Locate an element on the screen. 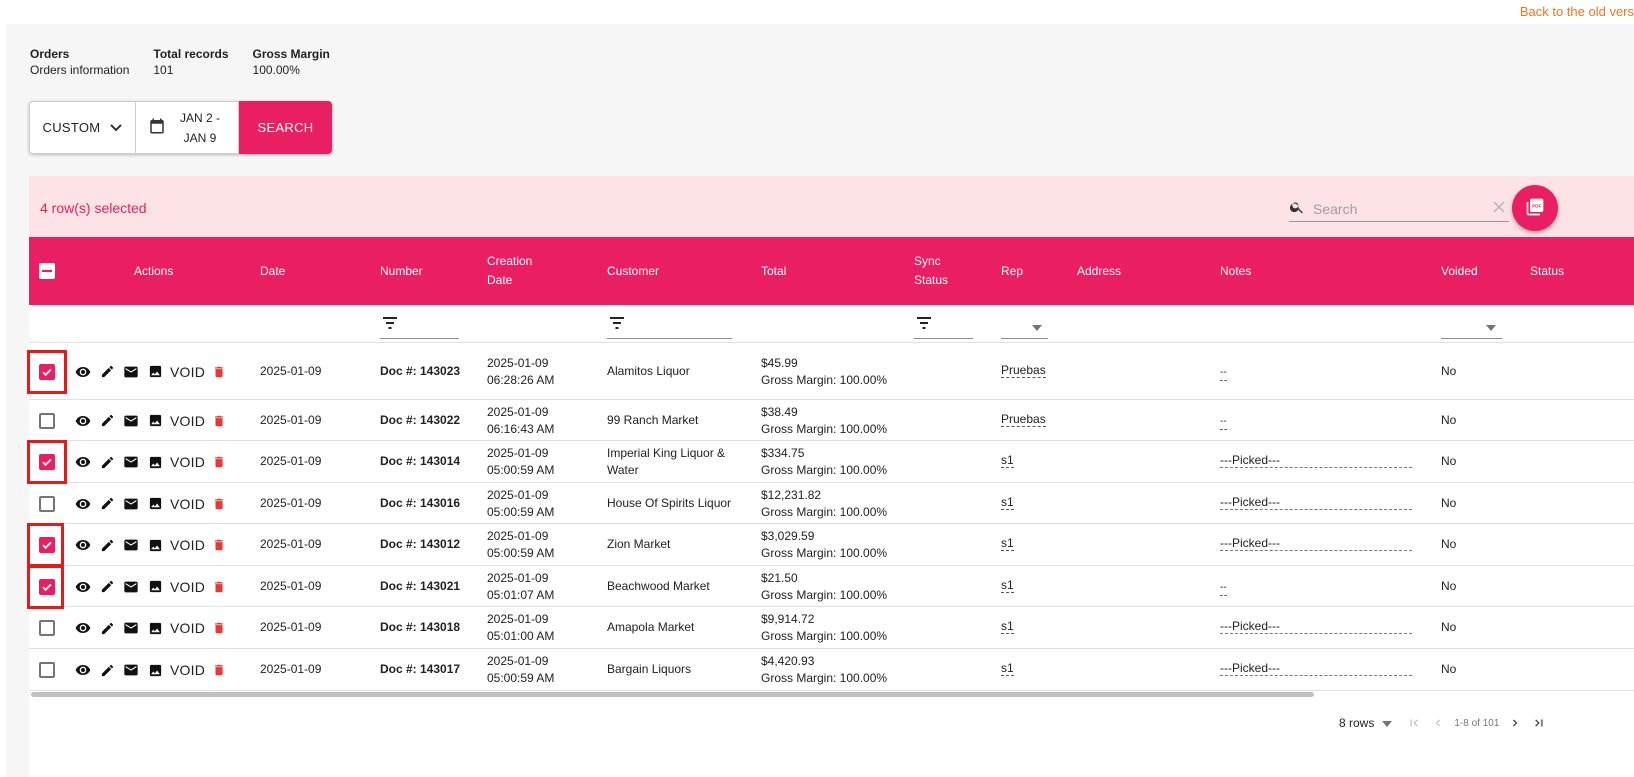  cell-number: Doc #: 143016 is located at coordinates (420, 502).